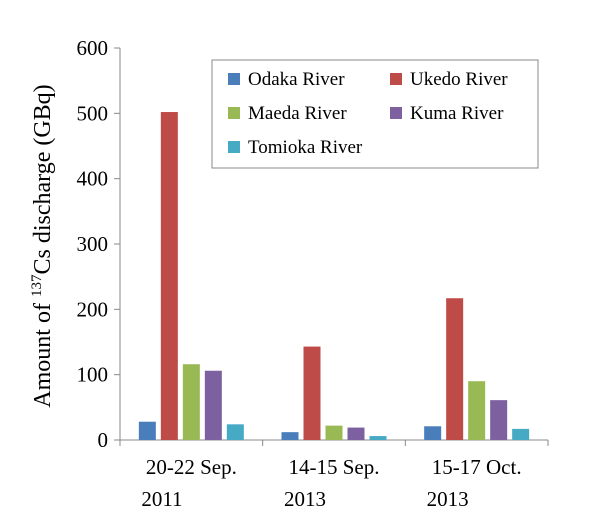 The width and height of the screenshot is (600, 532). I want to click on legend-label: Odaka River, so click(296, 79).